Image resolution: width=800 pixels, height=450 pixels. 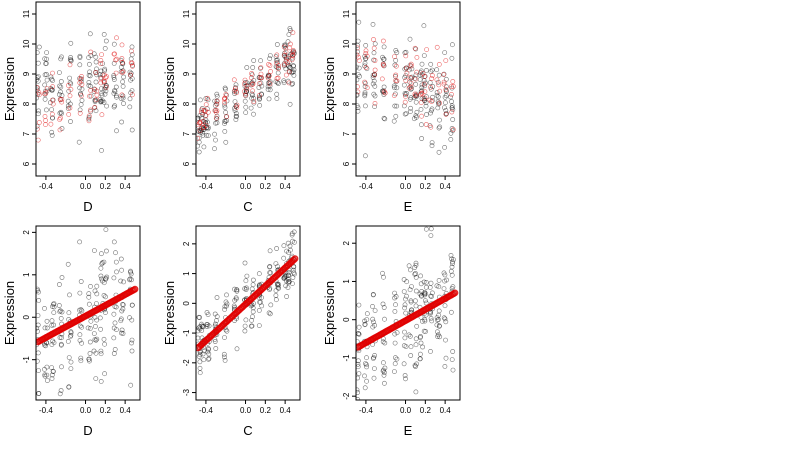 What do you see at coordinates (186, 243) in the screenshot?
I see `y-tick-label: 2` at bounding box center [186, 243].